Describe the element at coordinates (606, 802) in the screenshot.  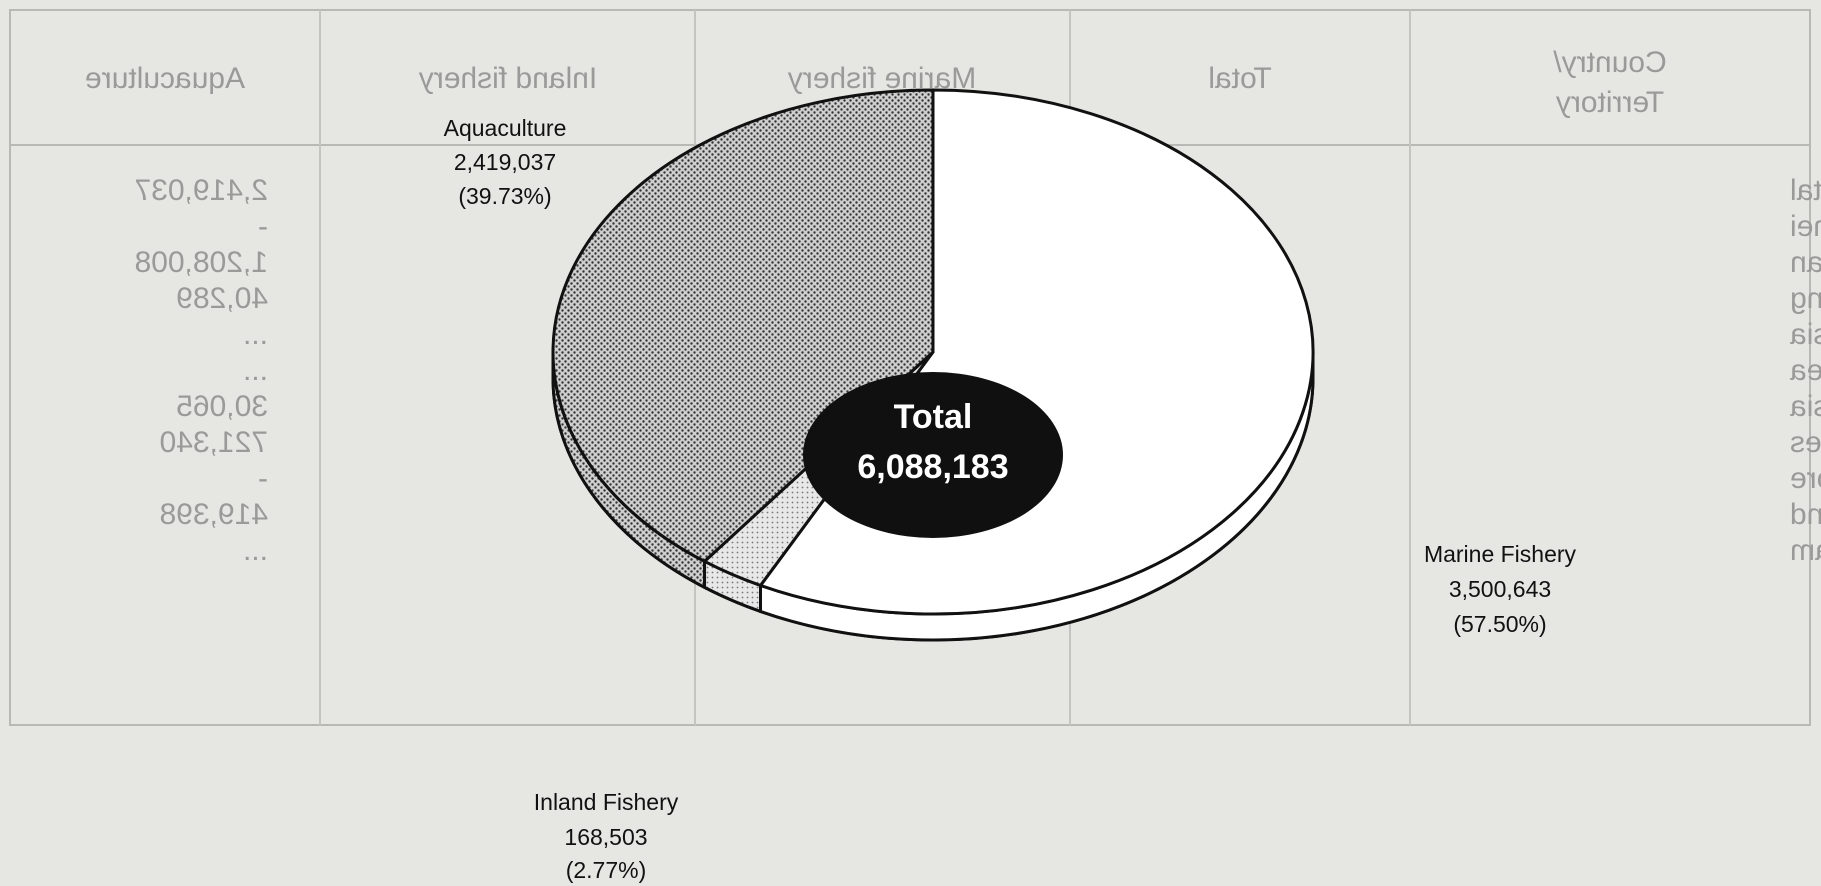
I see `inland-fishery-label: Inland Fishery` at that location.